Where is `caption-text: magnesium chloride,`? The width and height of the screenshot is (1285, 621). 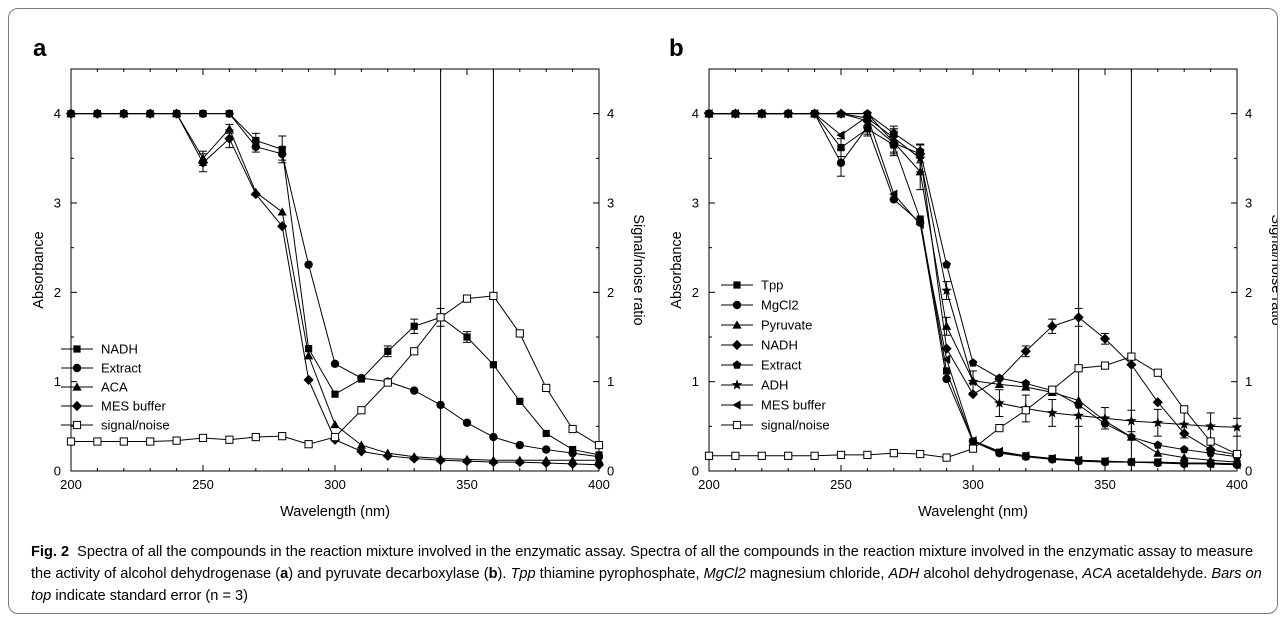
caption-text: magnesium chloride, is located at coordinates (817, 574).